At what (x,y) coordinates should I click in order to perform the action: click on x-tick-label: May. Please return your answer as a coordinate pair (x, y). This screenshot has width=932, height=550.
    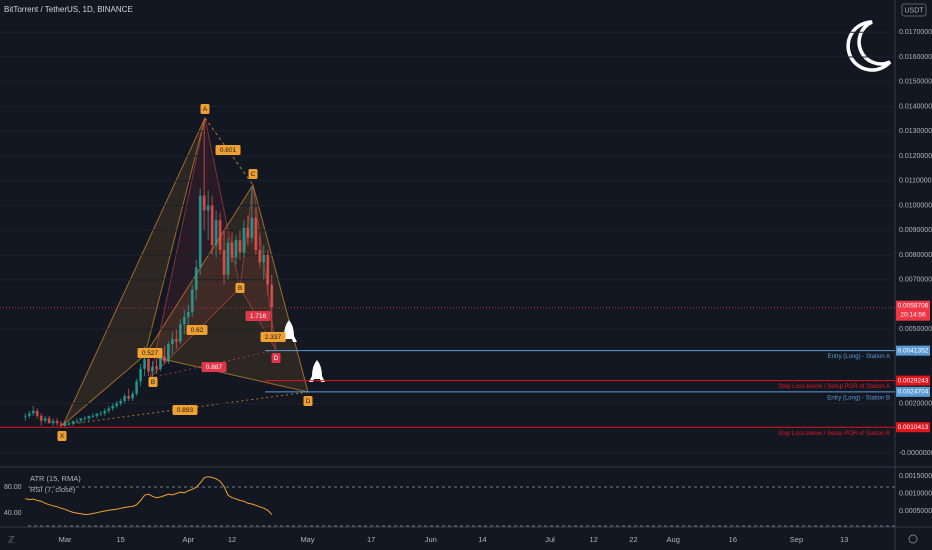
    Looking at the image, I should click on (307, 539).